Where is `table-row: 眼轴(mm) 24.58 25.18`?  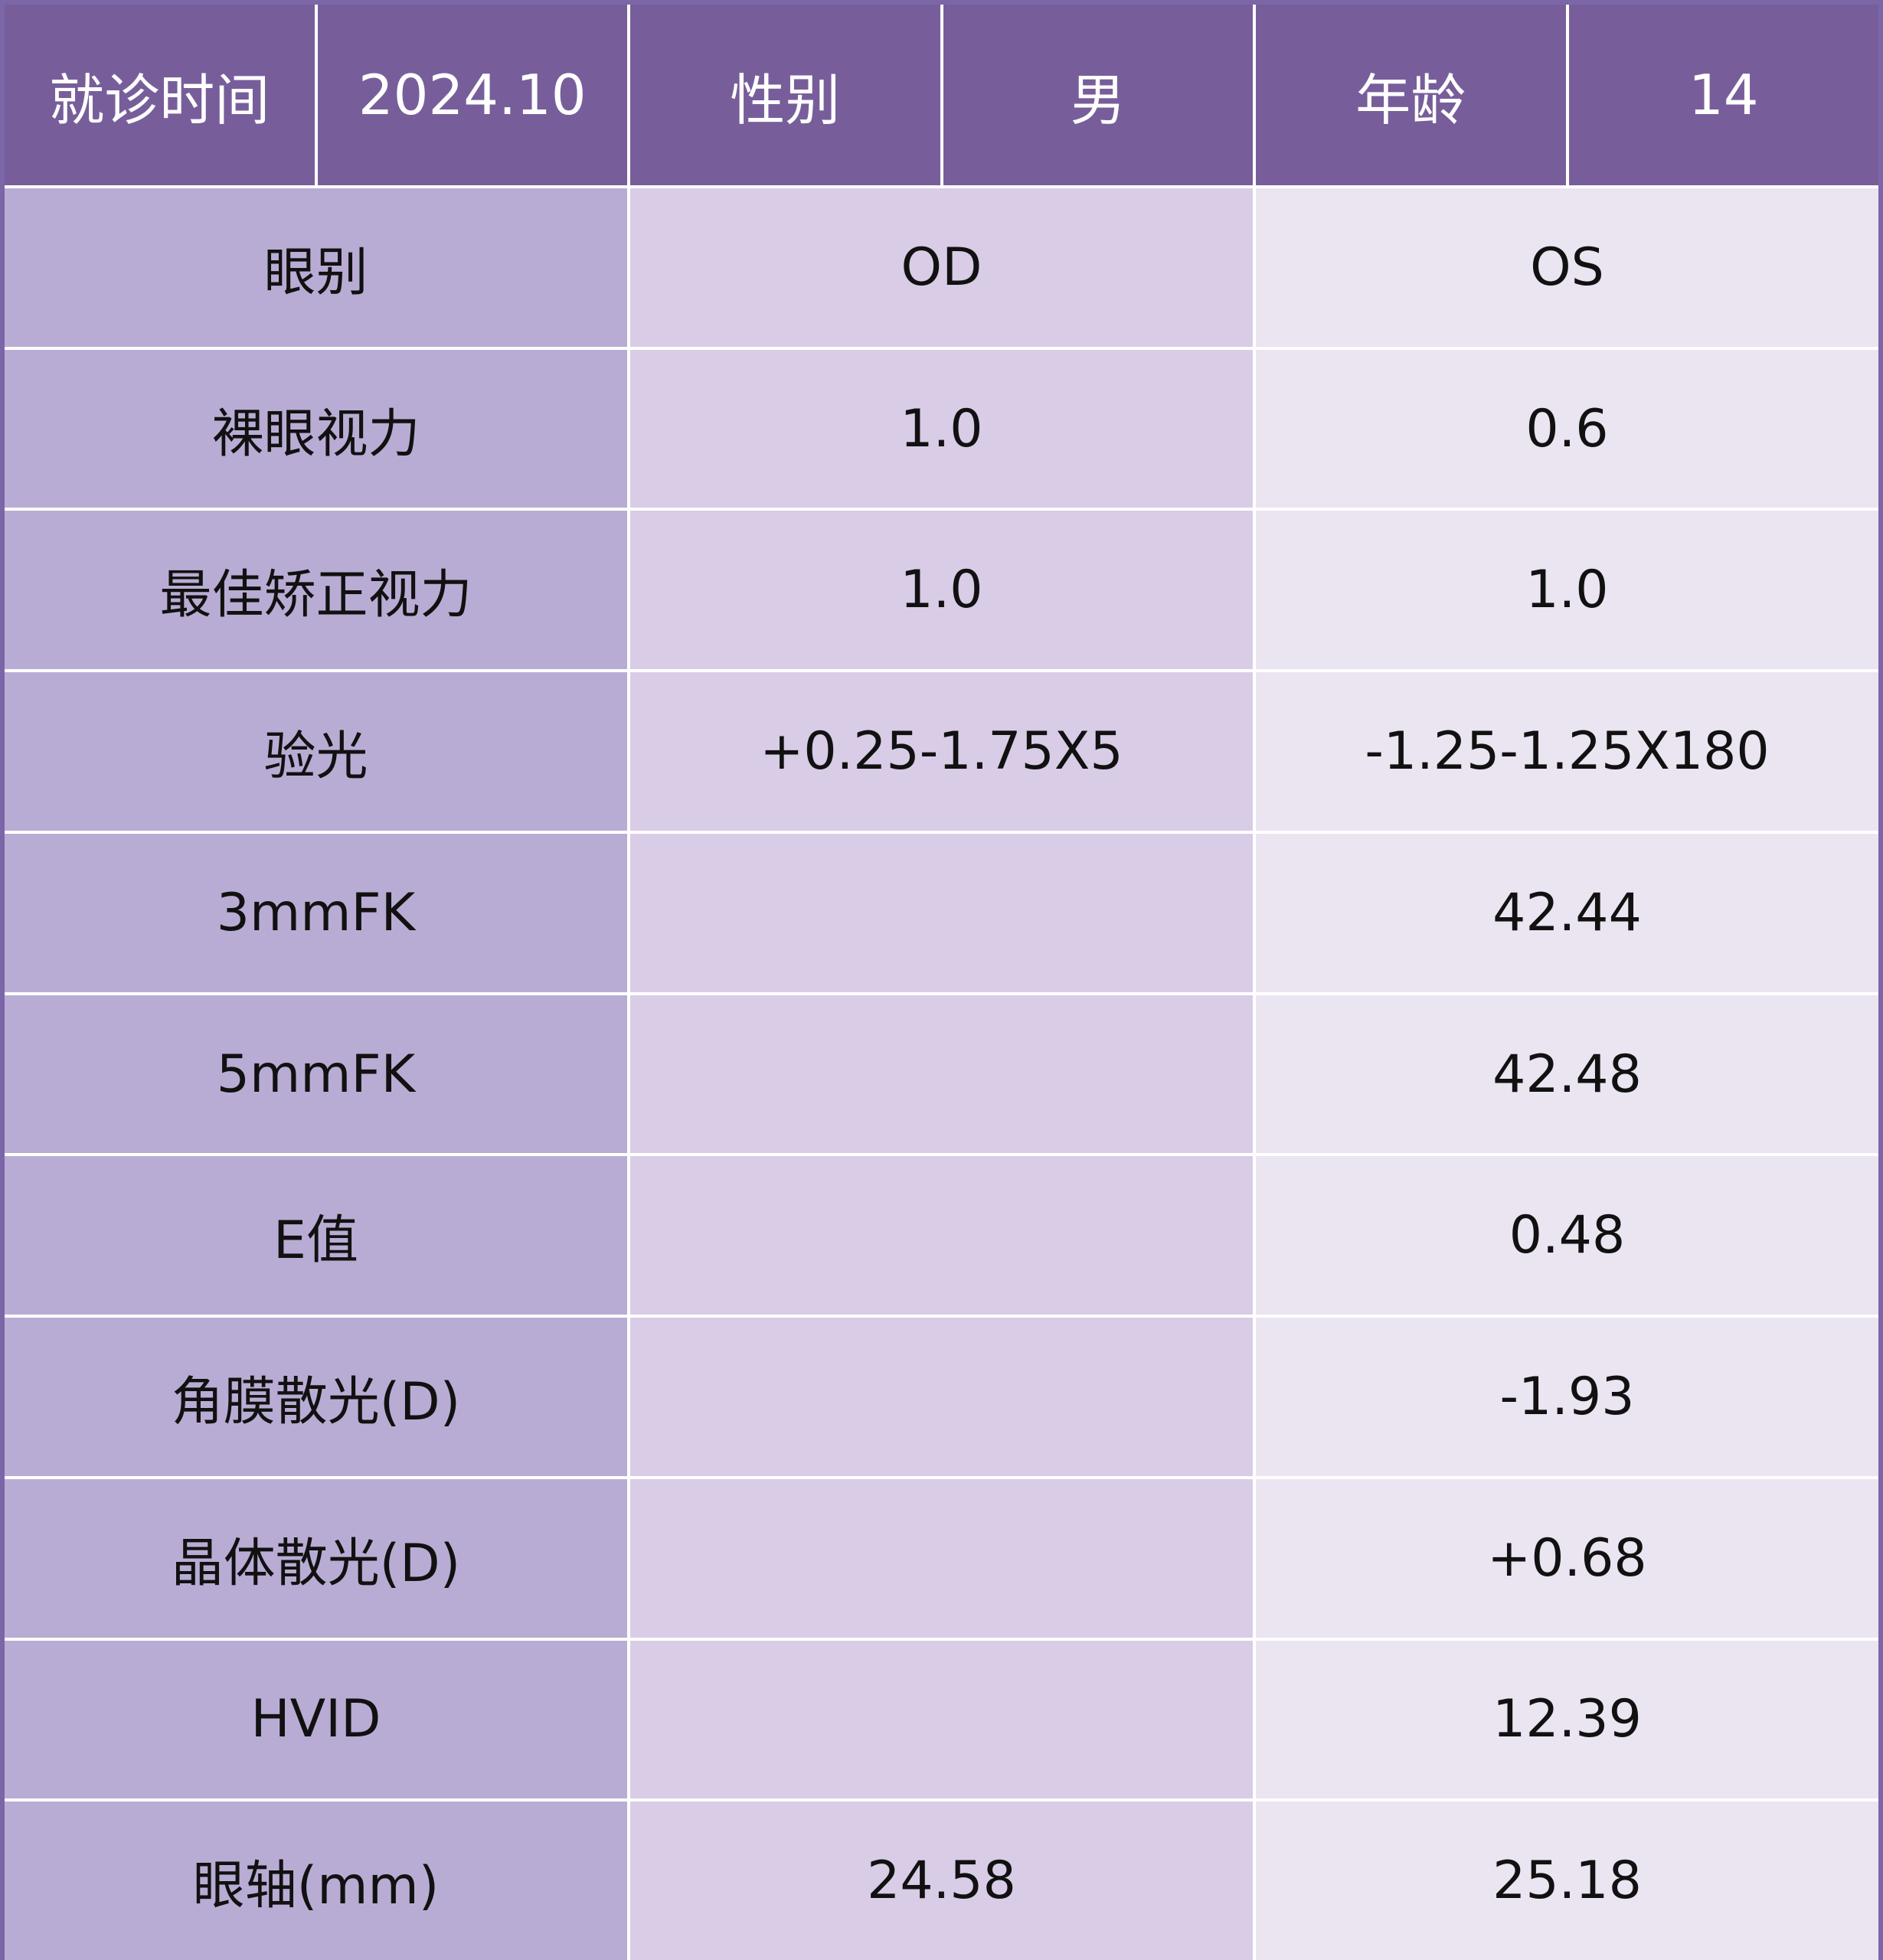
table-row: 眼轴(mm) 24.58 25.18 is located at coordinates (941, 1879).